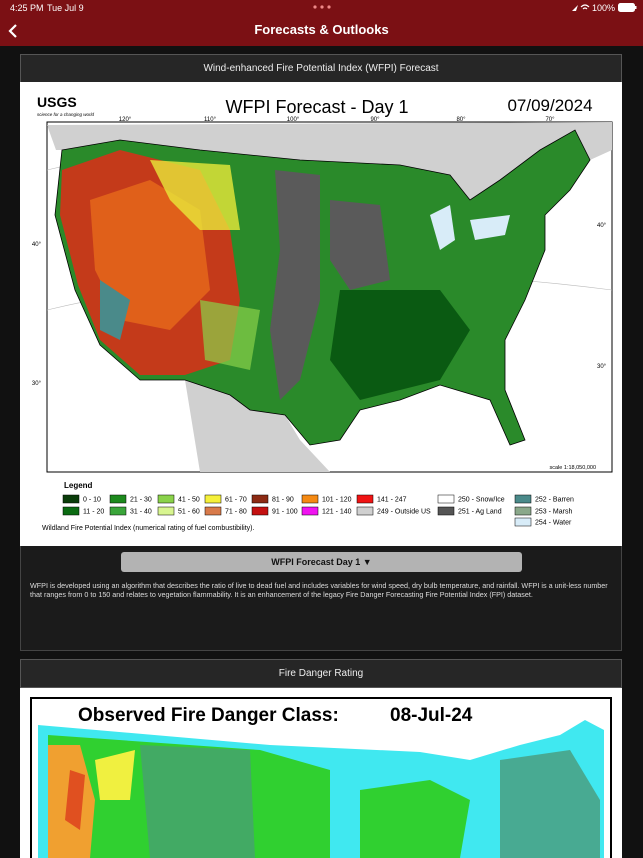 The height and width of the screenshot is (858, 643). What do you see at coordinates (283, 500) in the screenshot?
I see `legend-label: 81 - 90` at bounding box center [283, 500].